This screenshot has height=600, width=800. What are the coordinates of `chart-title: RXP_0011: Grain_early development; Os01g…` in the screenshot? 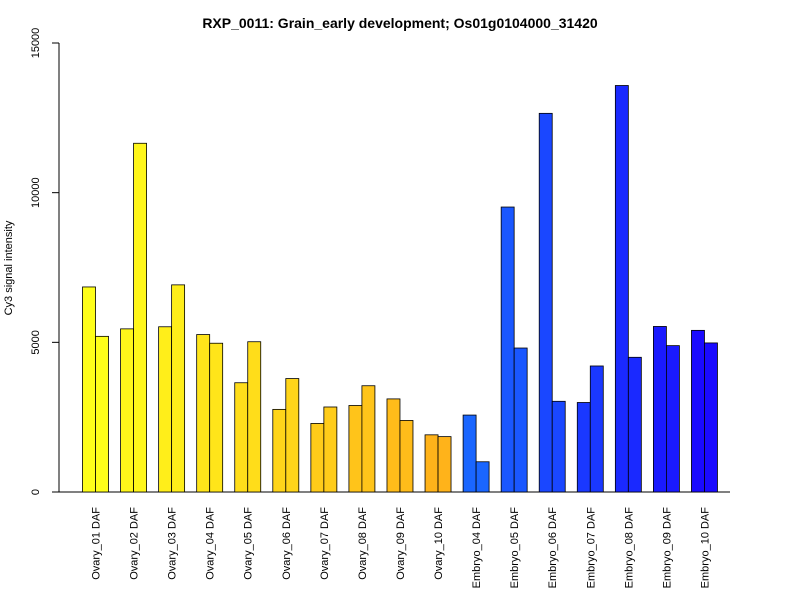 It's located at (400, 23).